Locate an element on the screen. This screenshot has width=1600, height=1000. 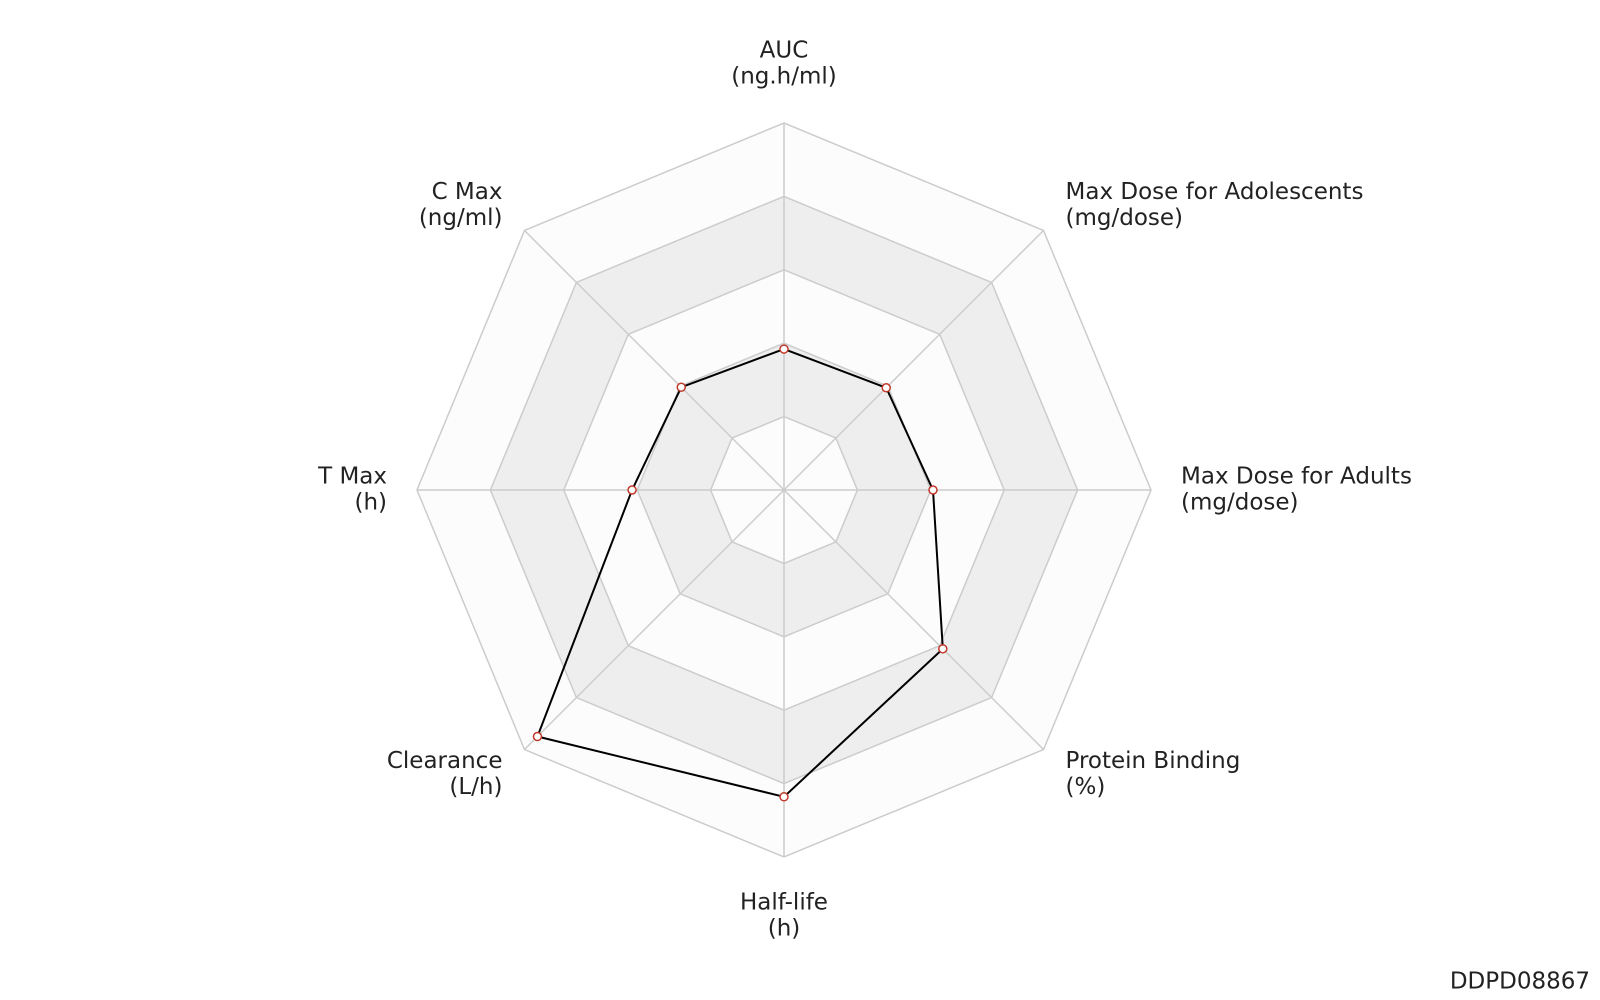
axis-label: Half-life is located at coordinates (784, 903).